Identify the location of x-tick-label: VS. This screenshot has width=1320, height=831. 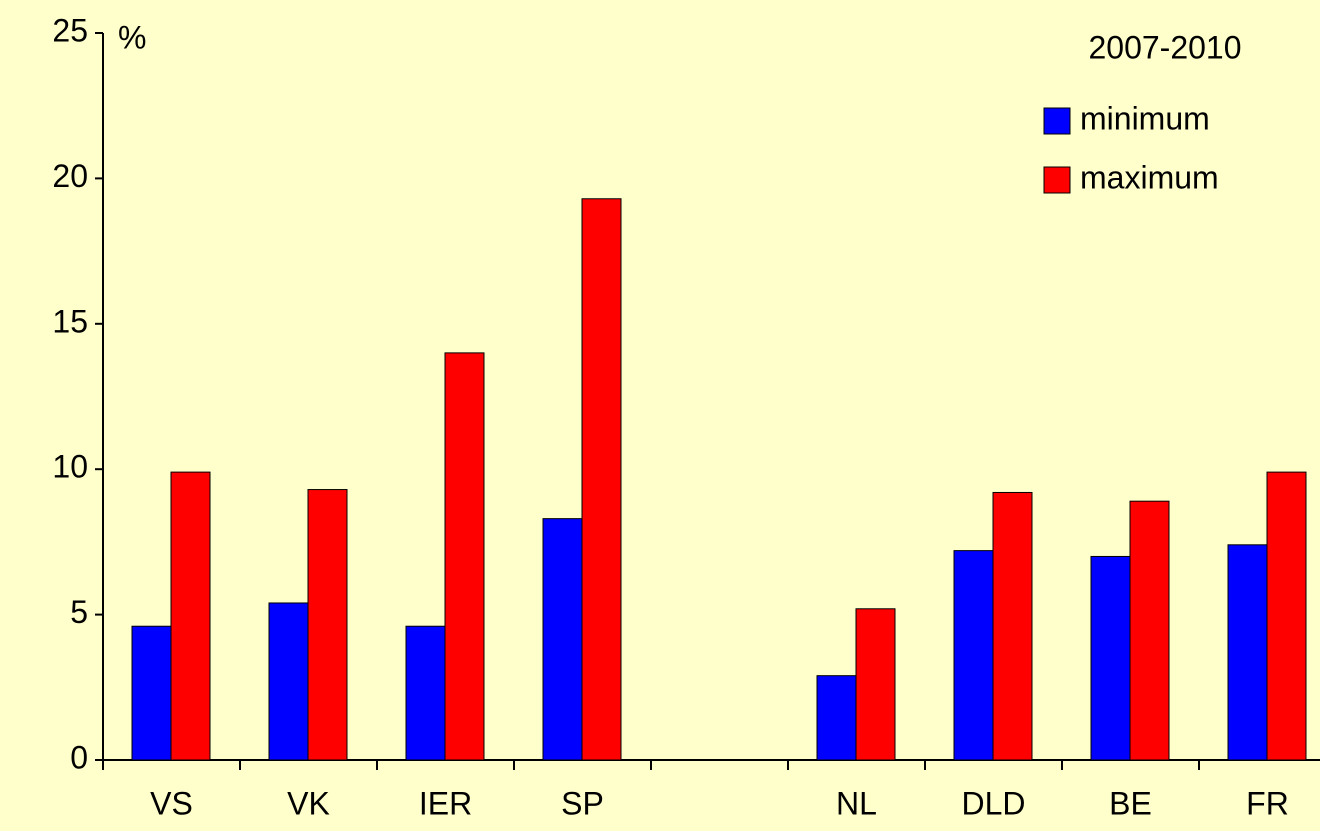
(171, 803).